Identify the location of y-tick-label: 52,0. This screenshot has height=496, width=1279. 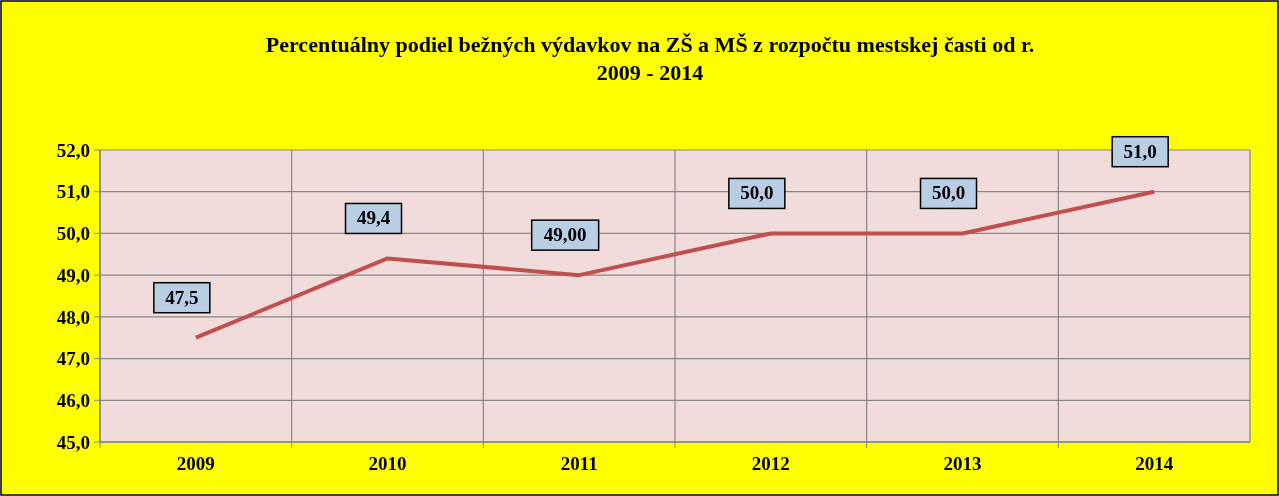
(73, 150).